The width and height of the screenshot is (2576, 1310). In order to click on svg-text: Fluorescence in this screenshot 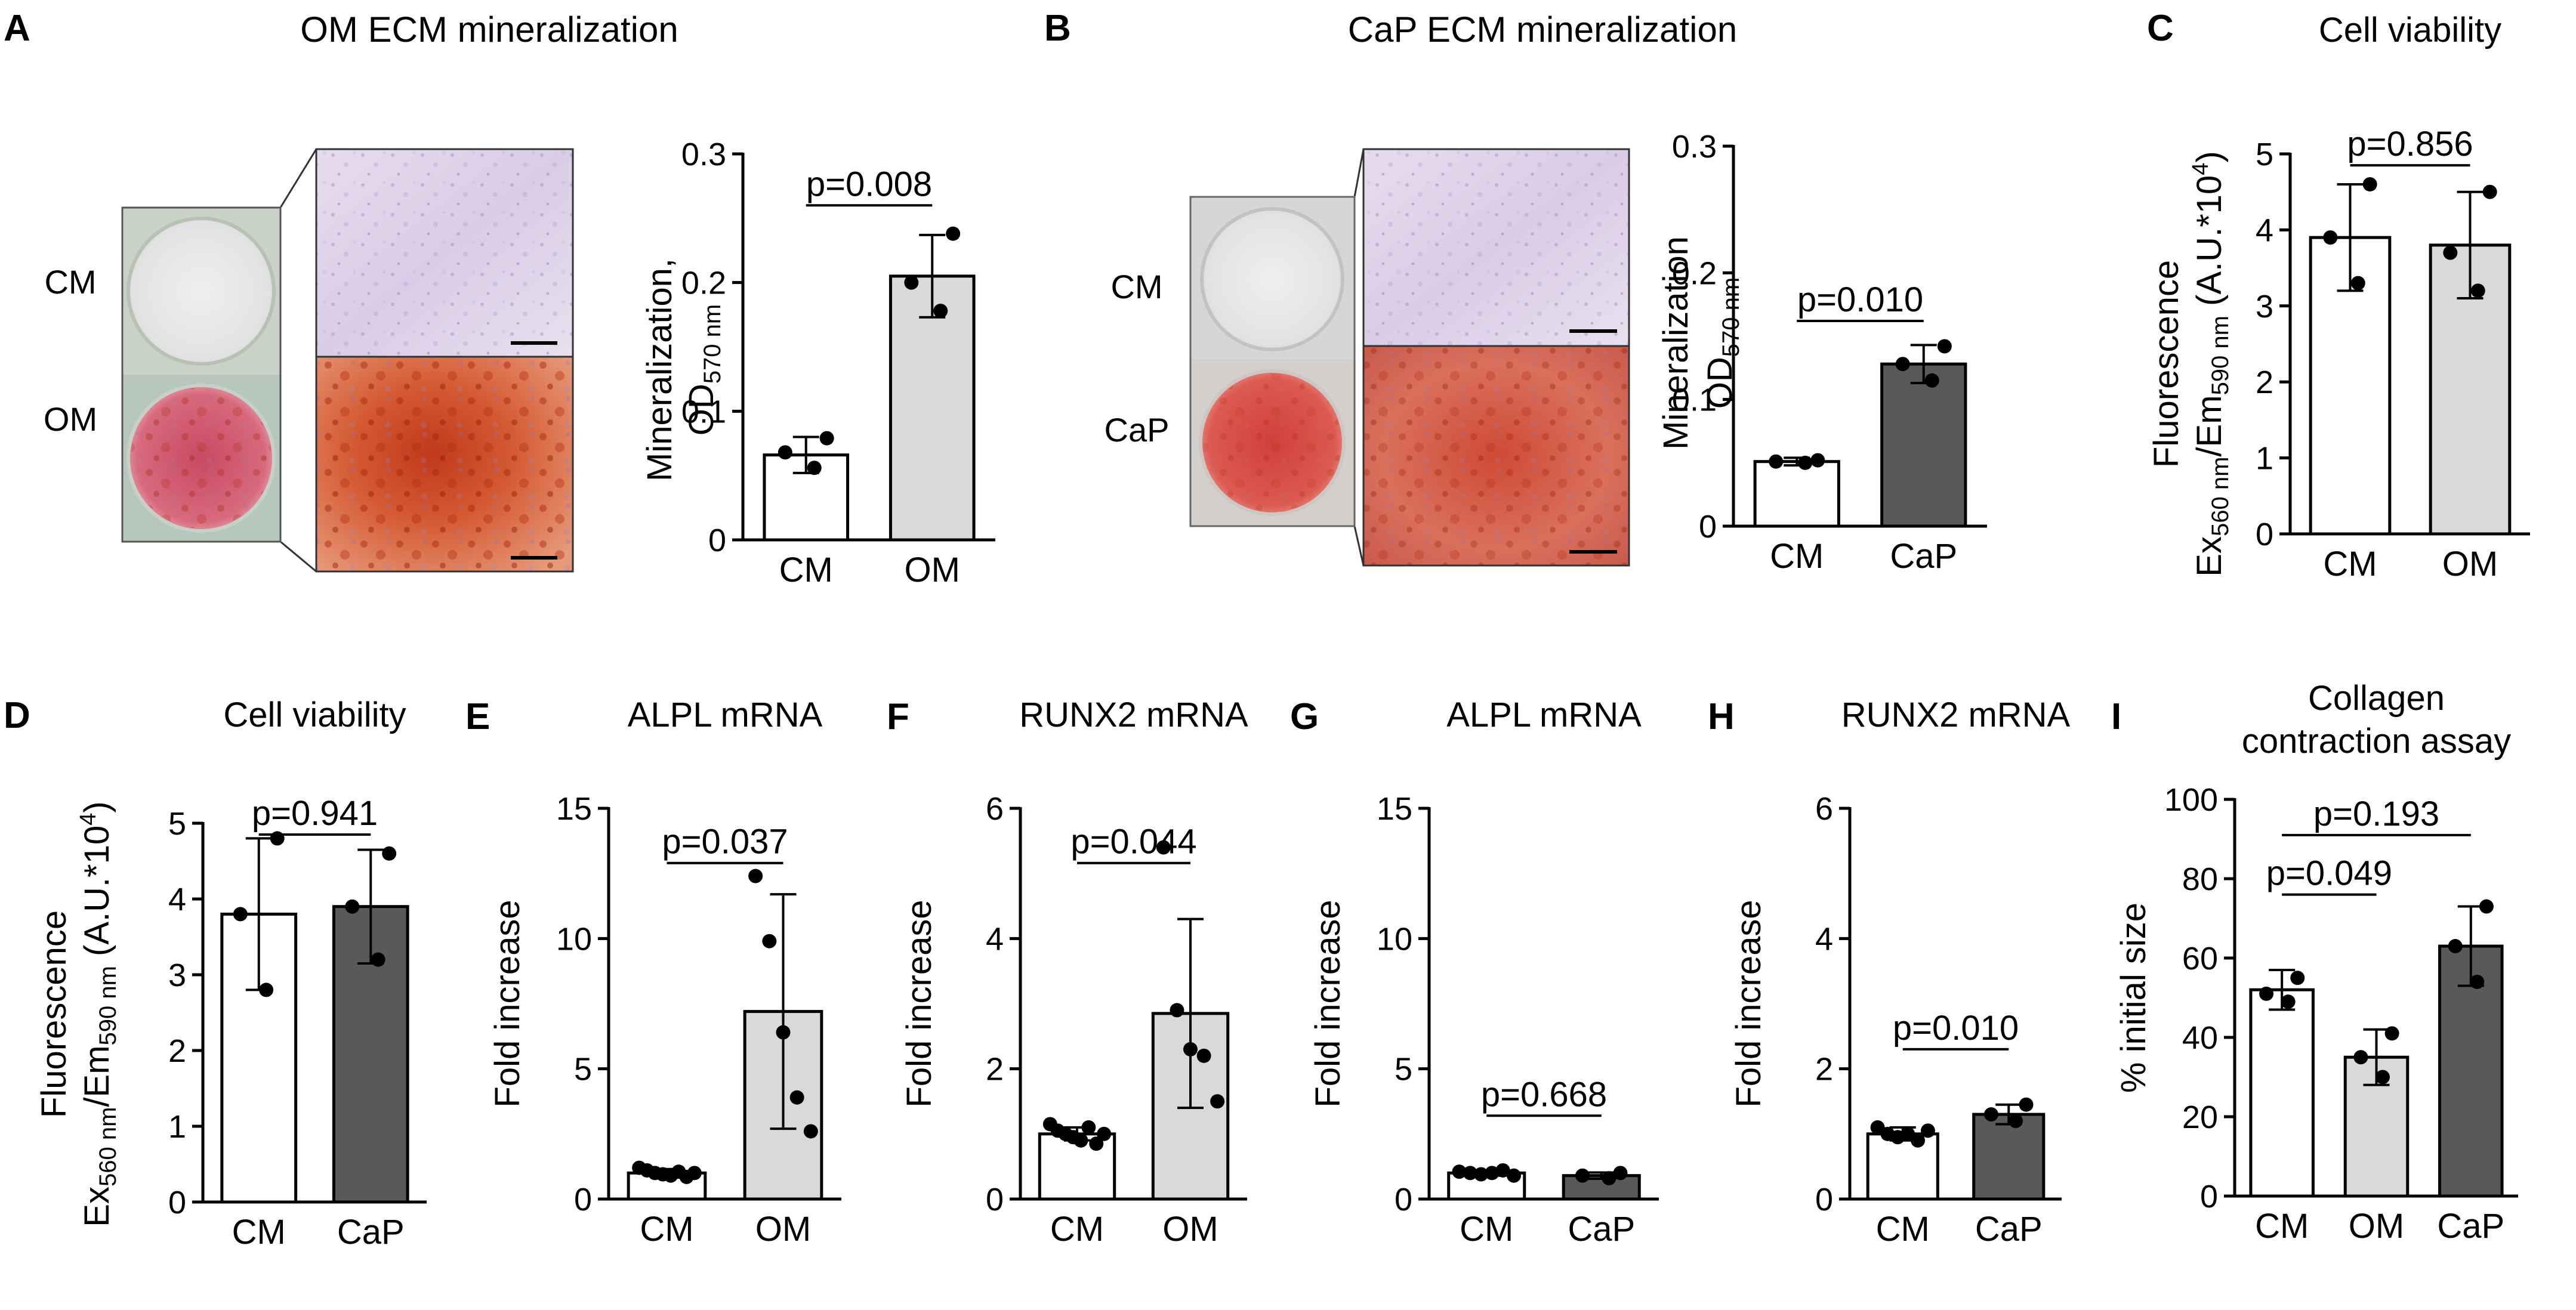, I will do `click(54, 1014)`.